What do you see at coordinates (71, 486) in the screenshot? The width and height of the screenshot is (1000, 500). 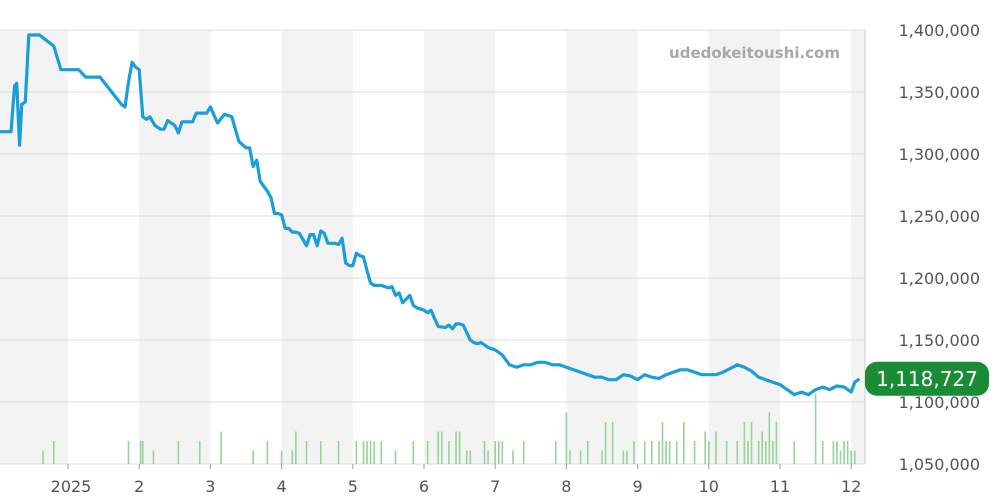 I see `x-tick-label: 2025` at bounding box center [71, 486].